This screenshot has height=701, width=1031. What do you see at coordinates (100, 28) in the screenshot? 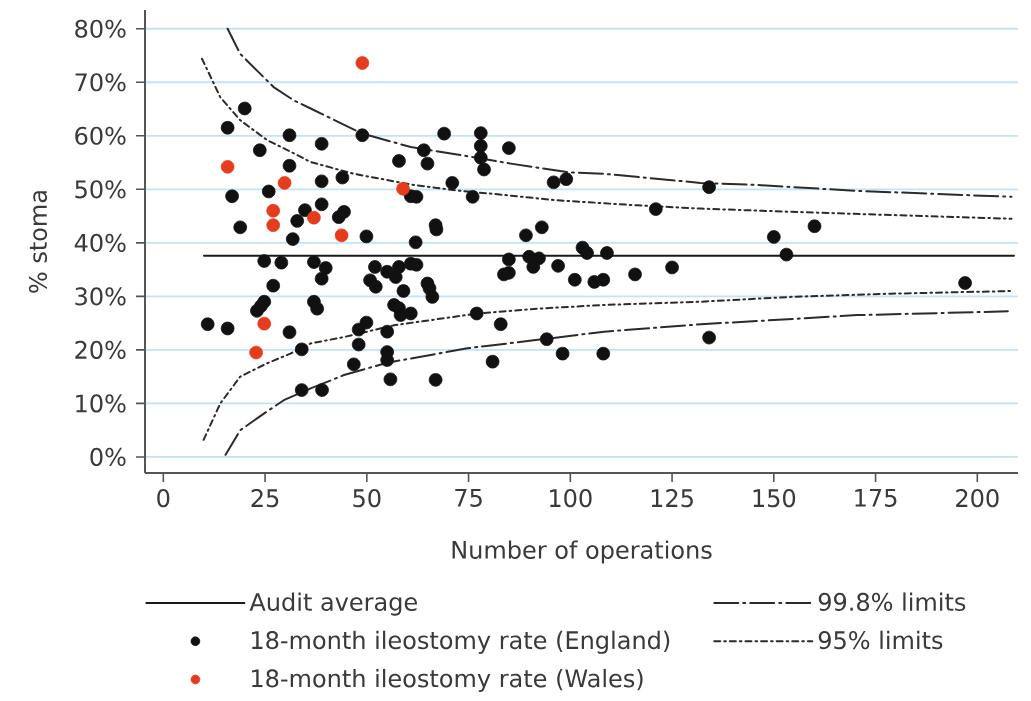
I see `y-tick-label: 80%` at bounding box center [100, 28].